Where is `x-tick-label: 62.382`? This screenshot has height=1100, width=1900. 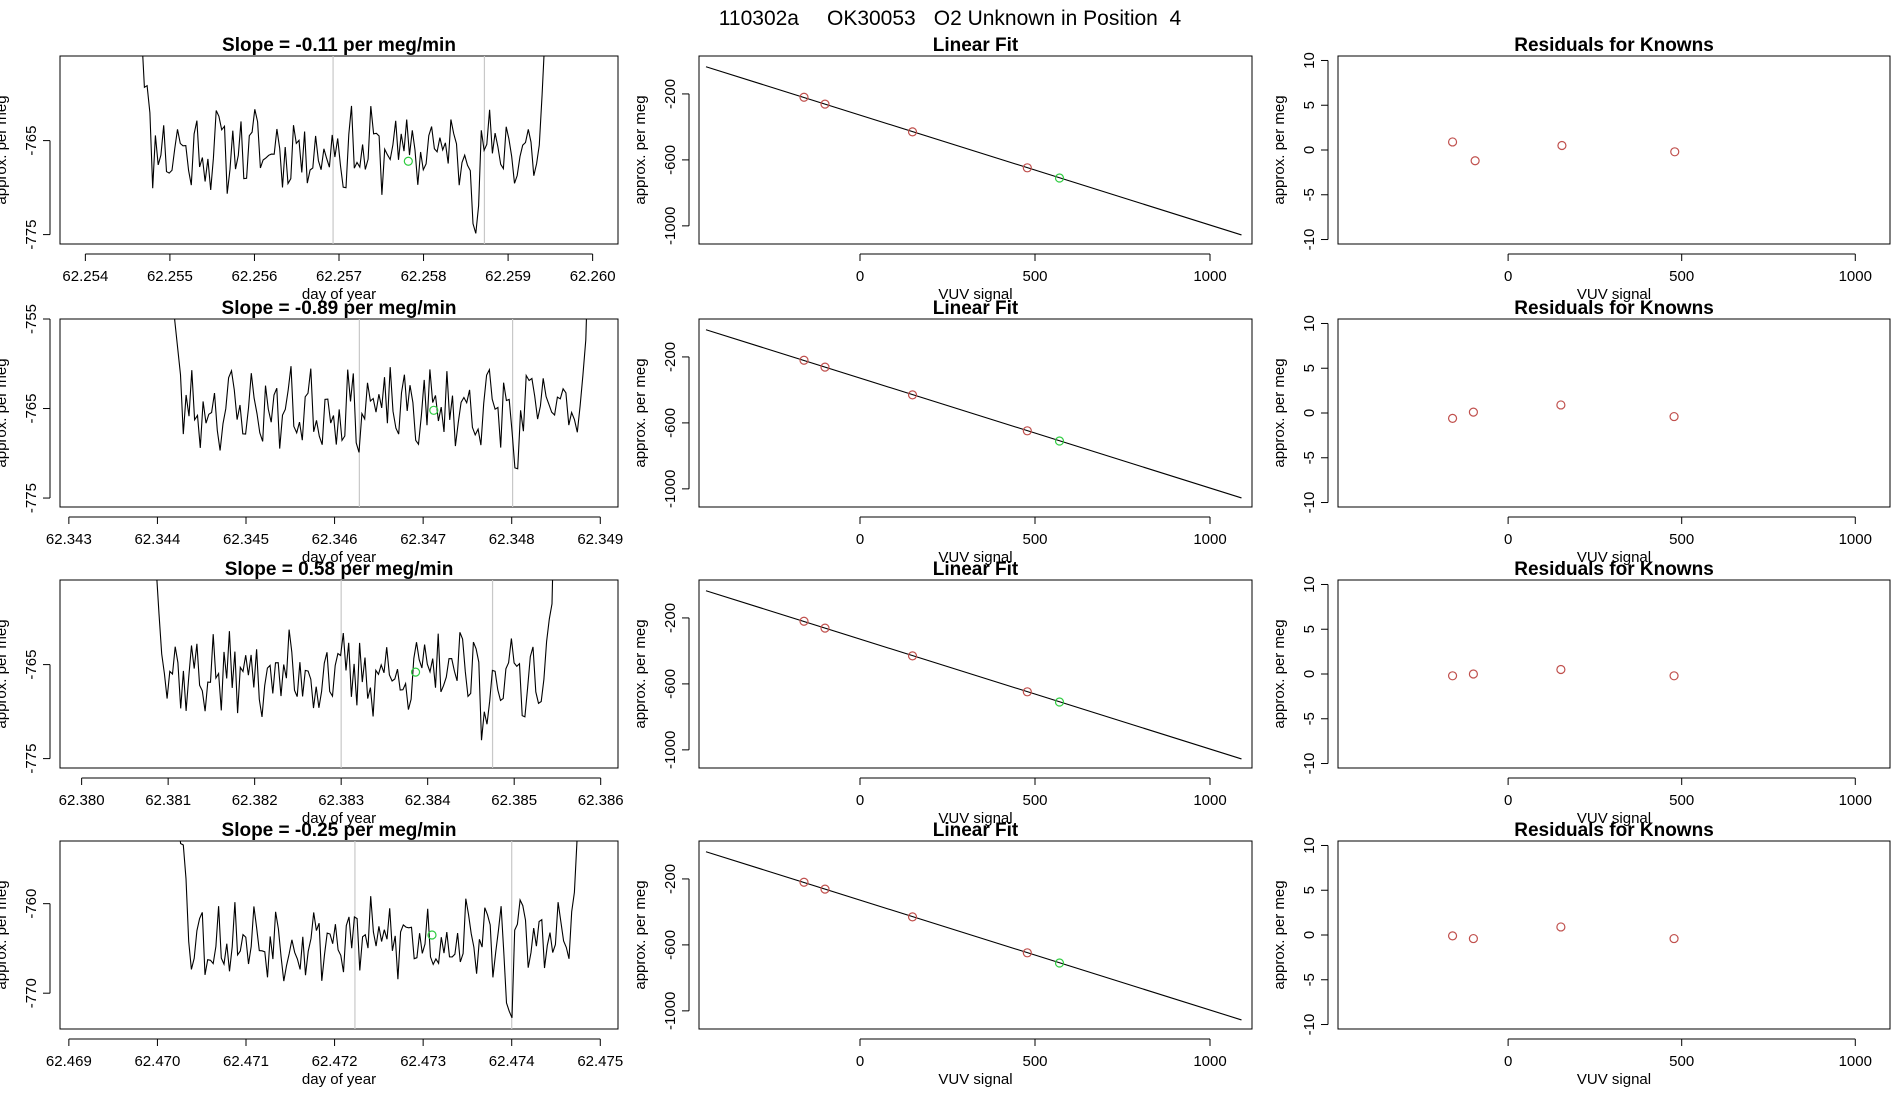
x-tick-label: 62.382 is located at coordinates (255, 800).